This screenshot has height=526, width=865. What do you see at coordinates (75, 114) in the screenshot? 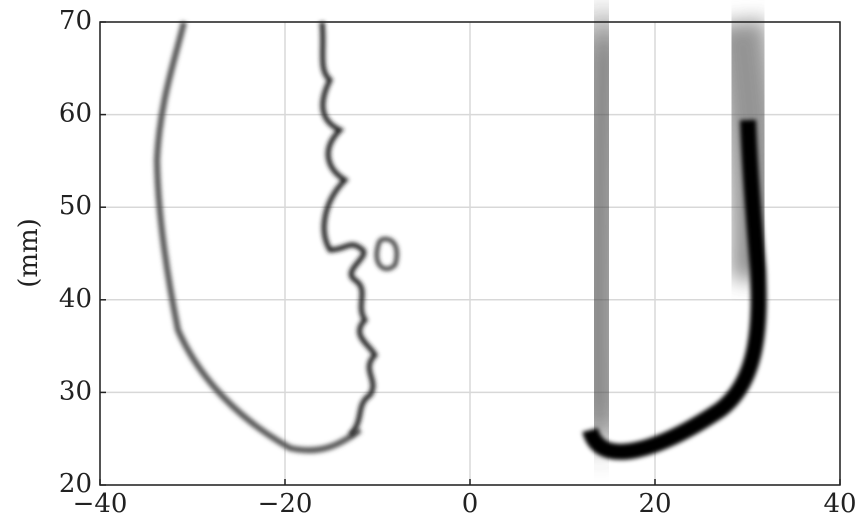
I see `y-tick-label: 60` at bounding box center [75, 114].